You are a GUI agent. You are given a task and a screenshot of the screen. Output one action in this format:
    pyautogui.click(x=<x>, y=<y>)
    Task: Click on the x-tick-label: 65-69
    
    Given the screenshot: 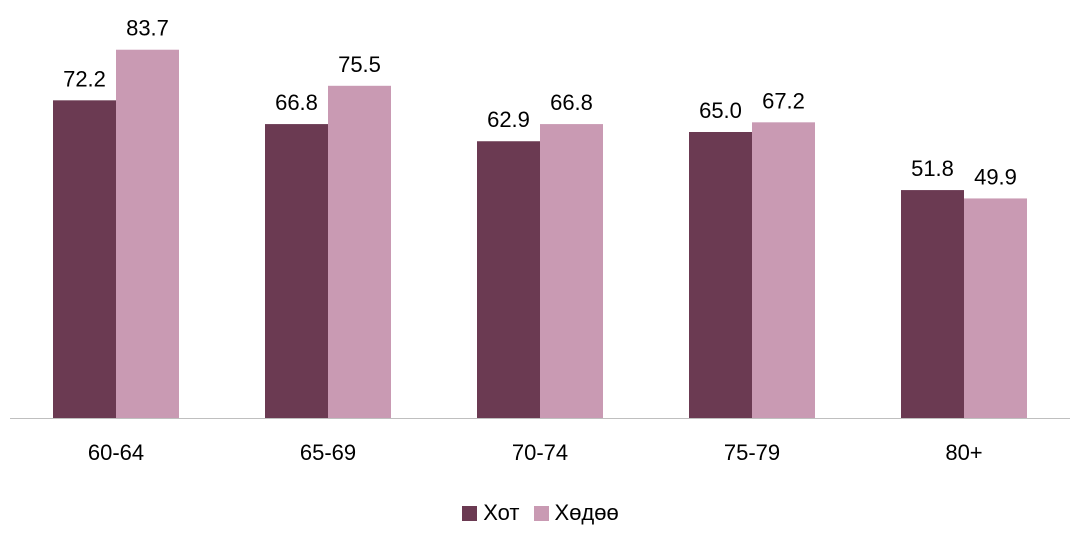 What is the action you would take?
    pyautogui.click(x=328, y=452)
    